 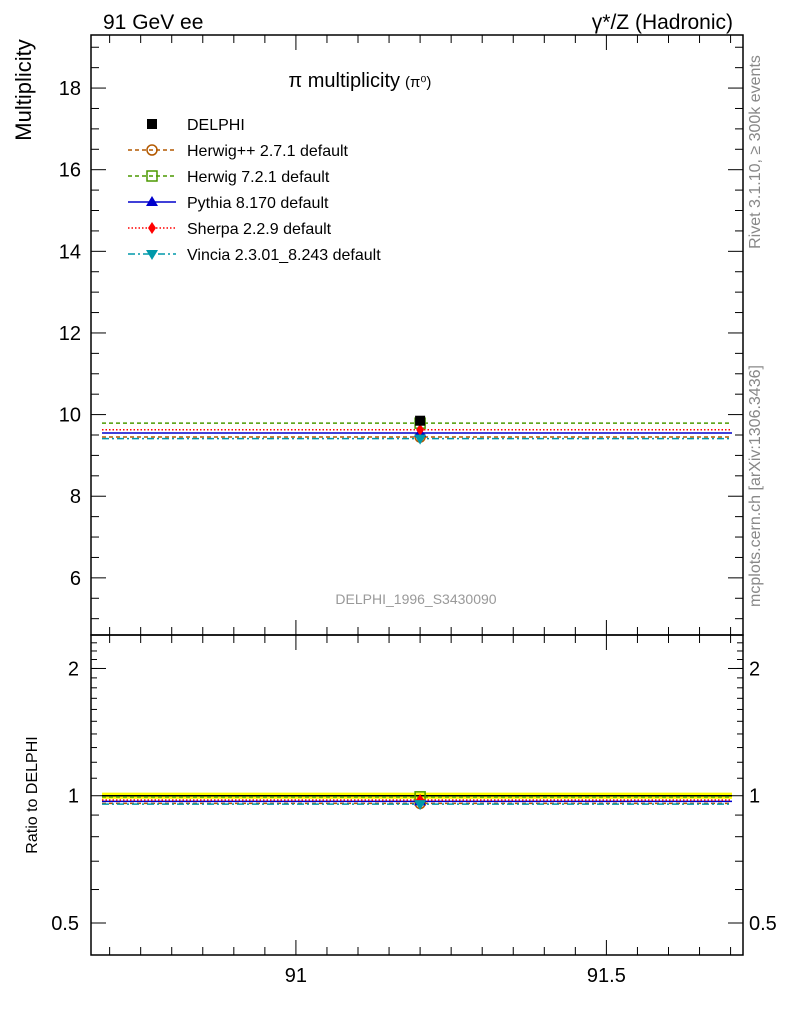 I want to click on legend-label: Herwig 7.2.1 default, so click(x=258, y=177).